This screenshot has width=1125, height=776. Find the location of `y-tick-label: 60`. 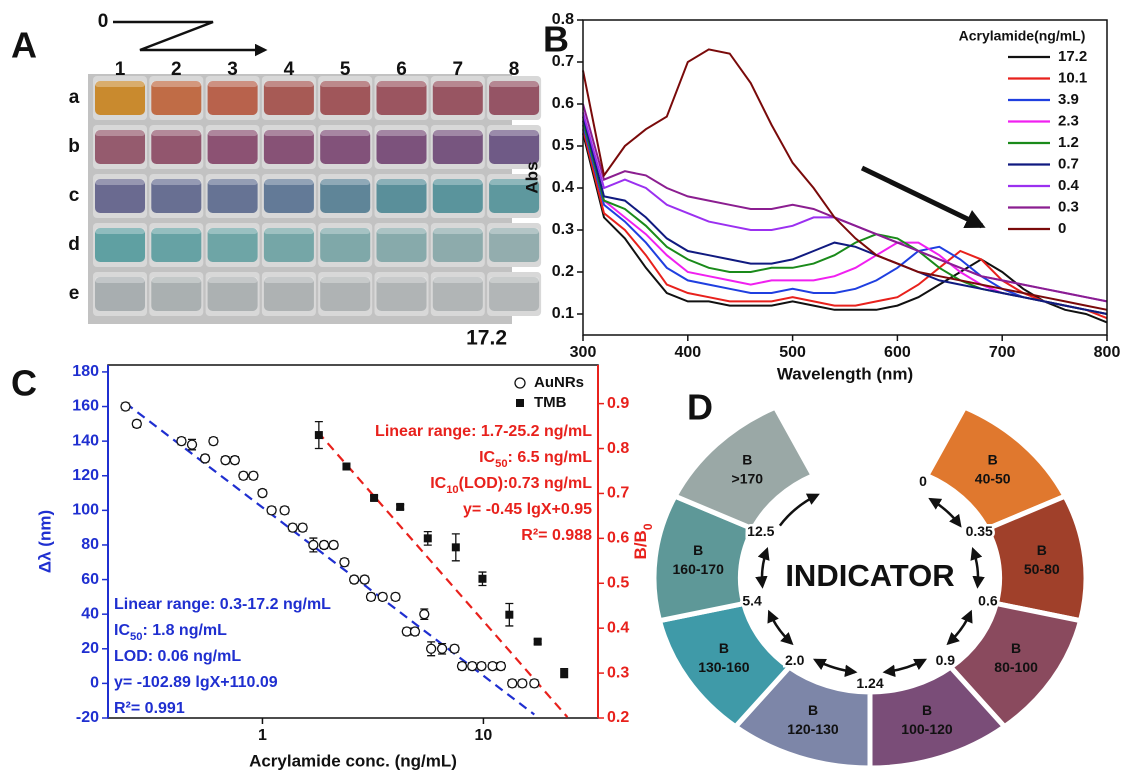

y-tick-label: 60 is located at coordinates (90, 579).